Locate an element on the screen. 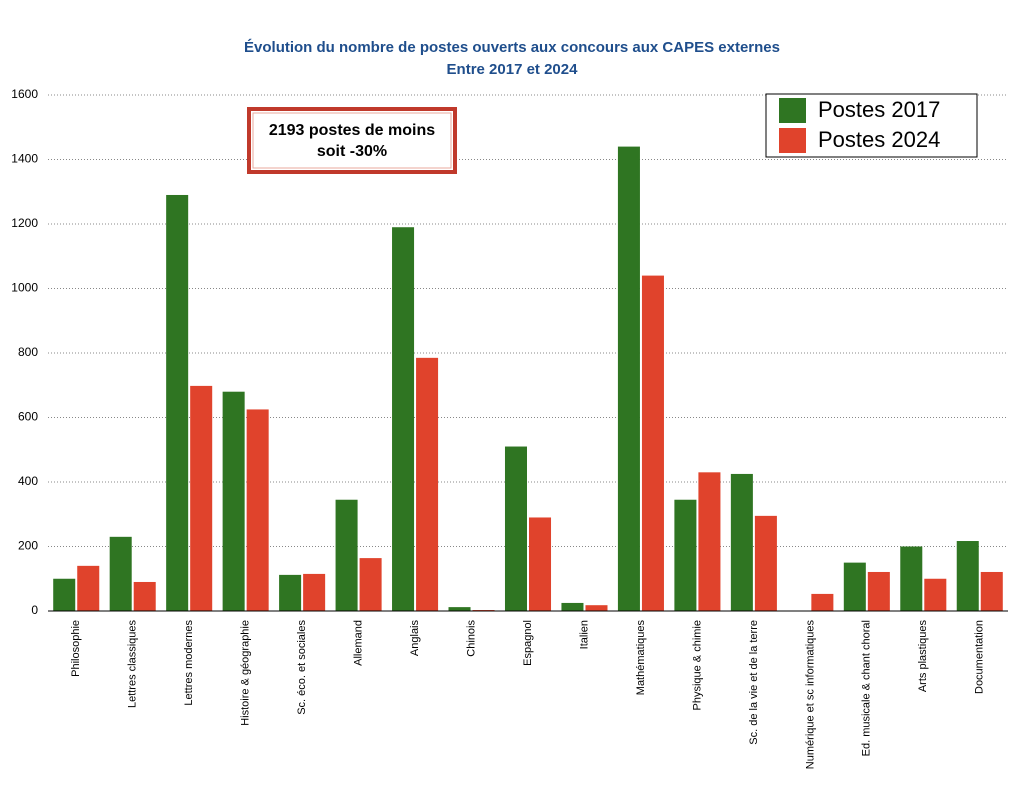 This screenshot has height=806, width=1024. y-tick-label: 200 is located at coordinates (28, 546).